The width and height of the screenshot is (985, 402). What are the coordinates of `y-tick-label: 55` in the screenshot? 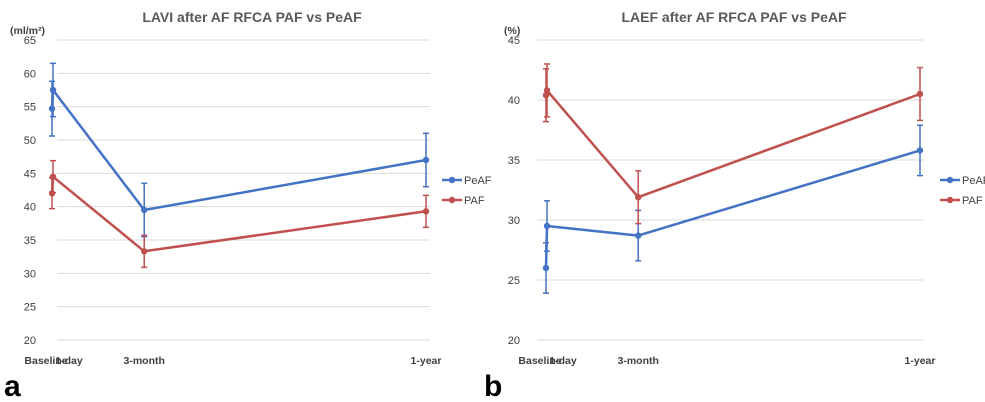 It's located at (30, 108).